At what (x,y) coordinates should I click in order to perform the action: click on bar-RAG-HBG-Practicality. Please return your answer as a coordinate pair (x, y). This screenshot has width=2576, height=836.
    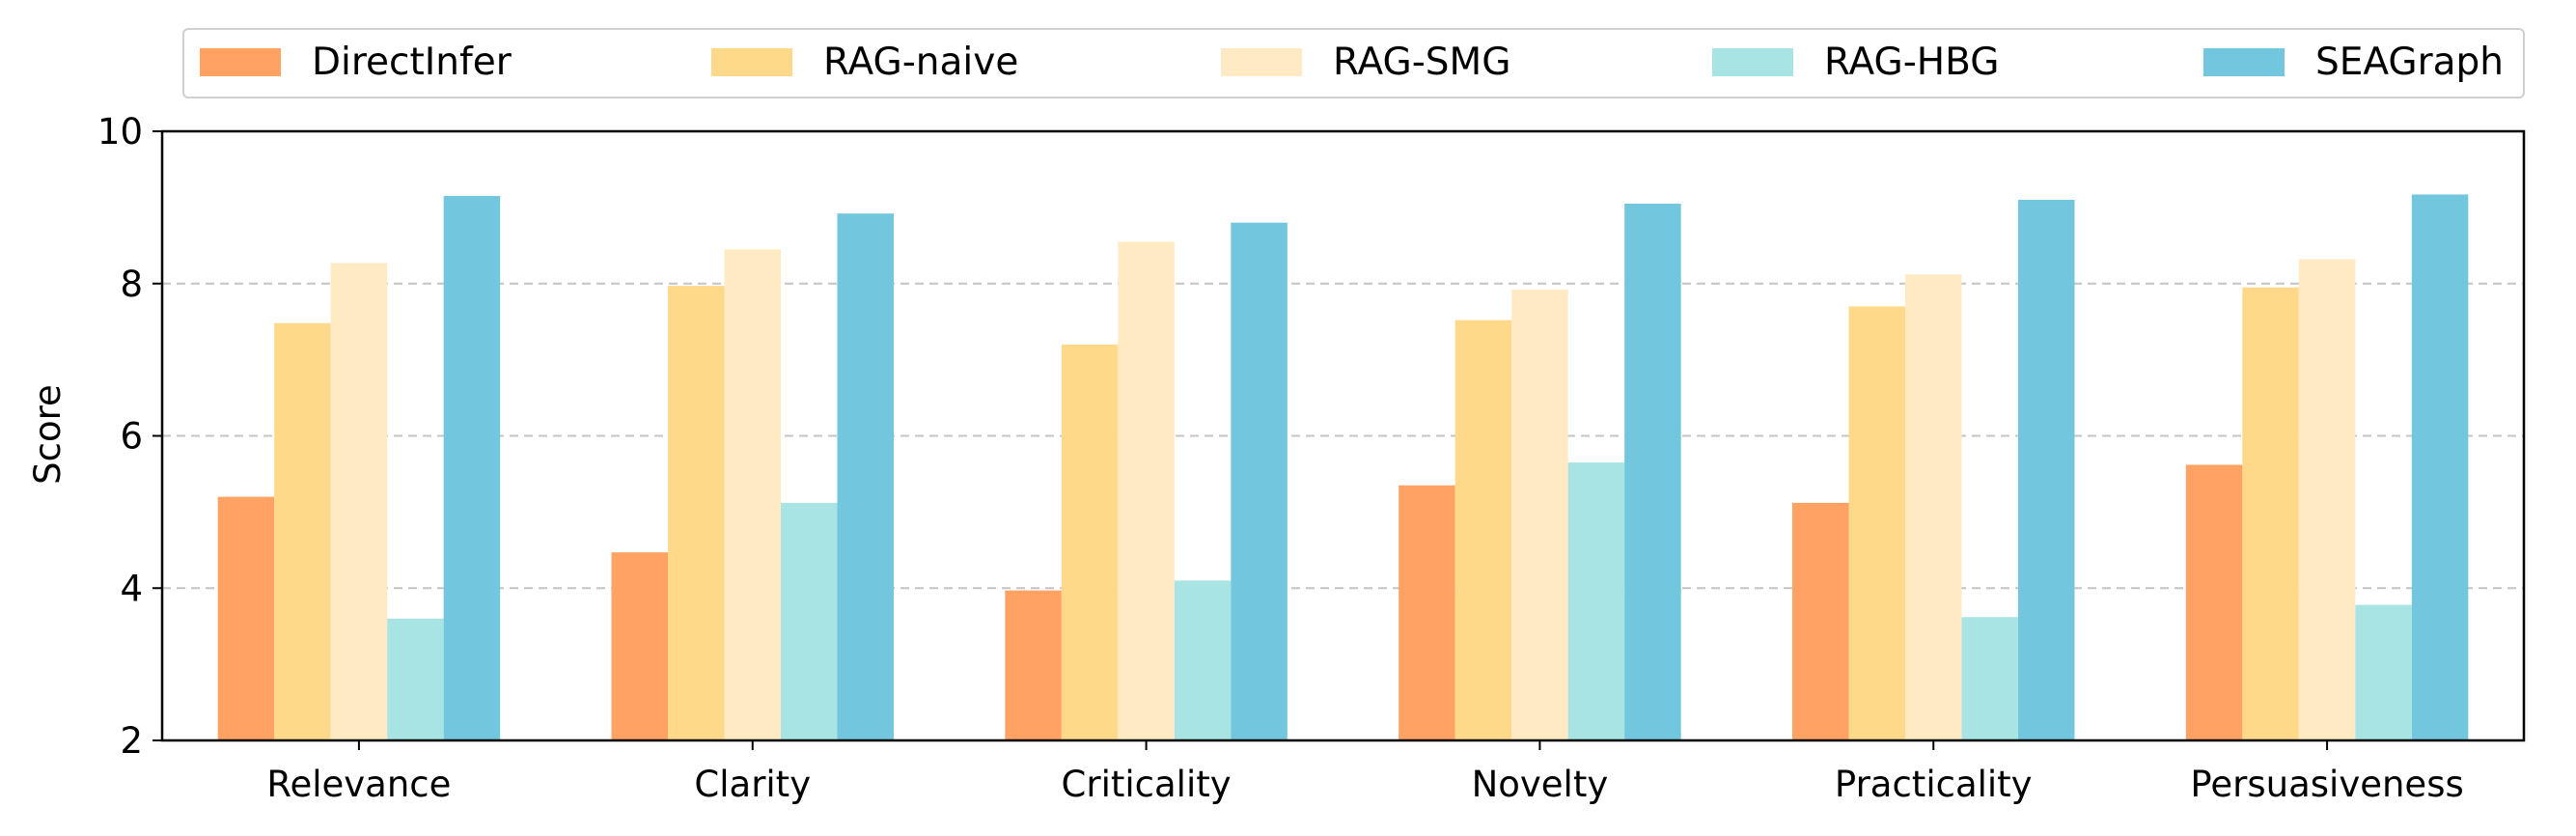
    Looking at the image, I should click on (1989, 678).